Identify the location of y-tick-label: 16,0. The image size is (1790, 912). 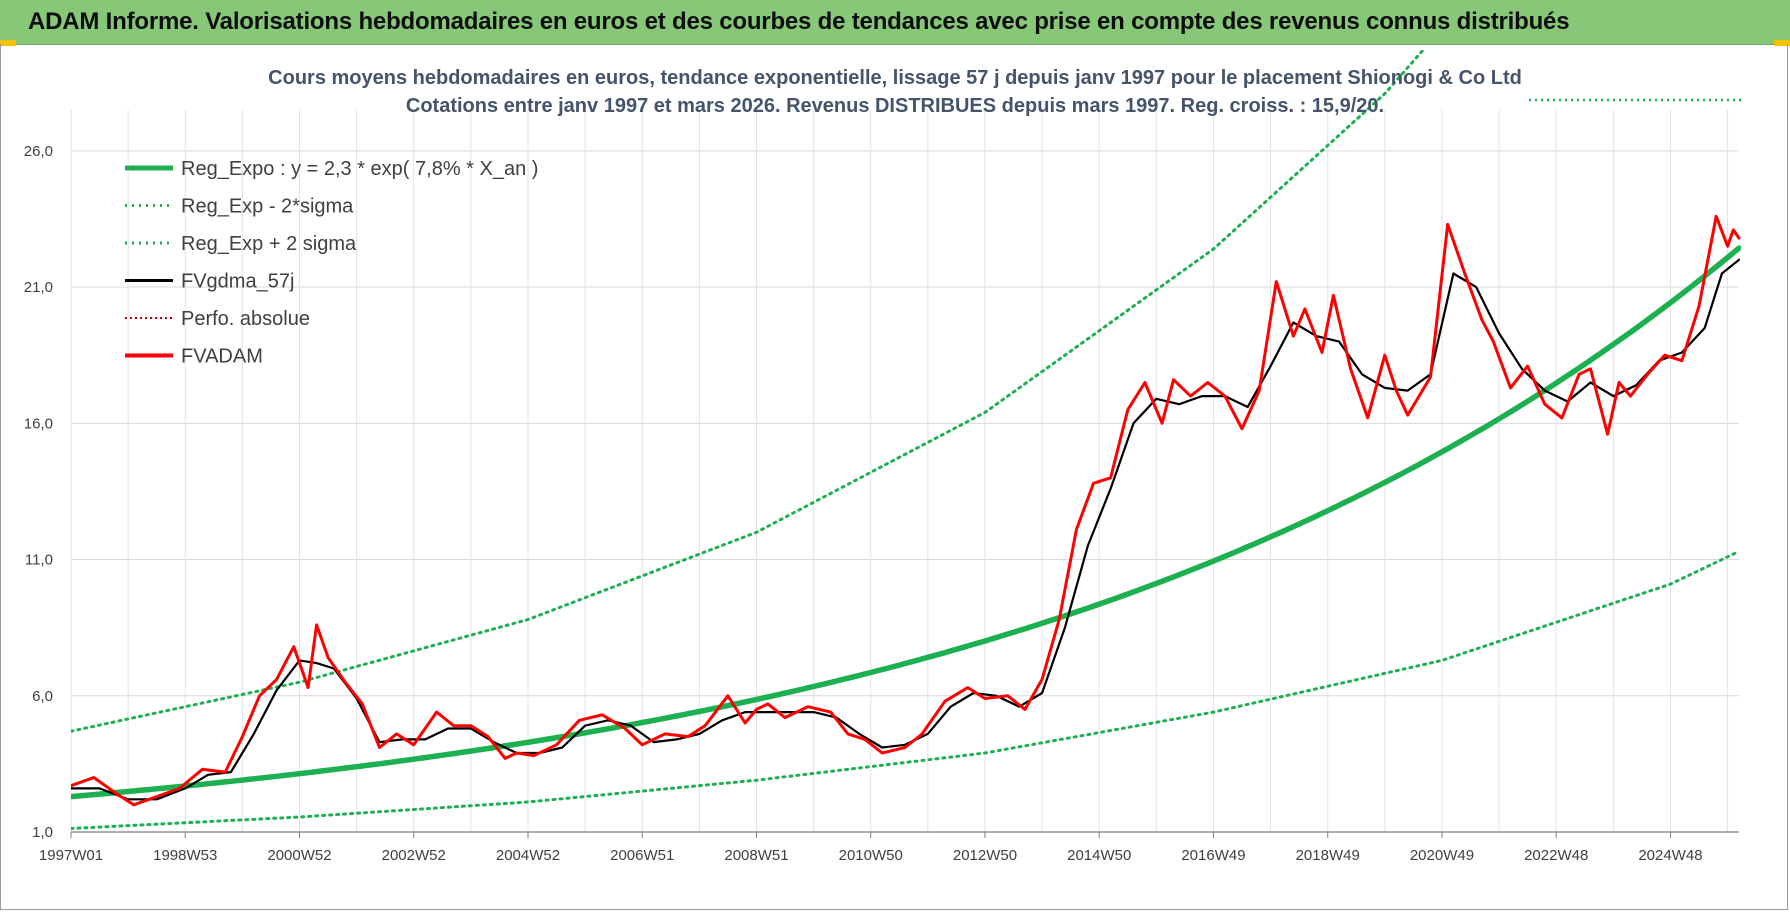
(38, 423).